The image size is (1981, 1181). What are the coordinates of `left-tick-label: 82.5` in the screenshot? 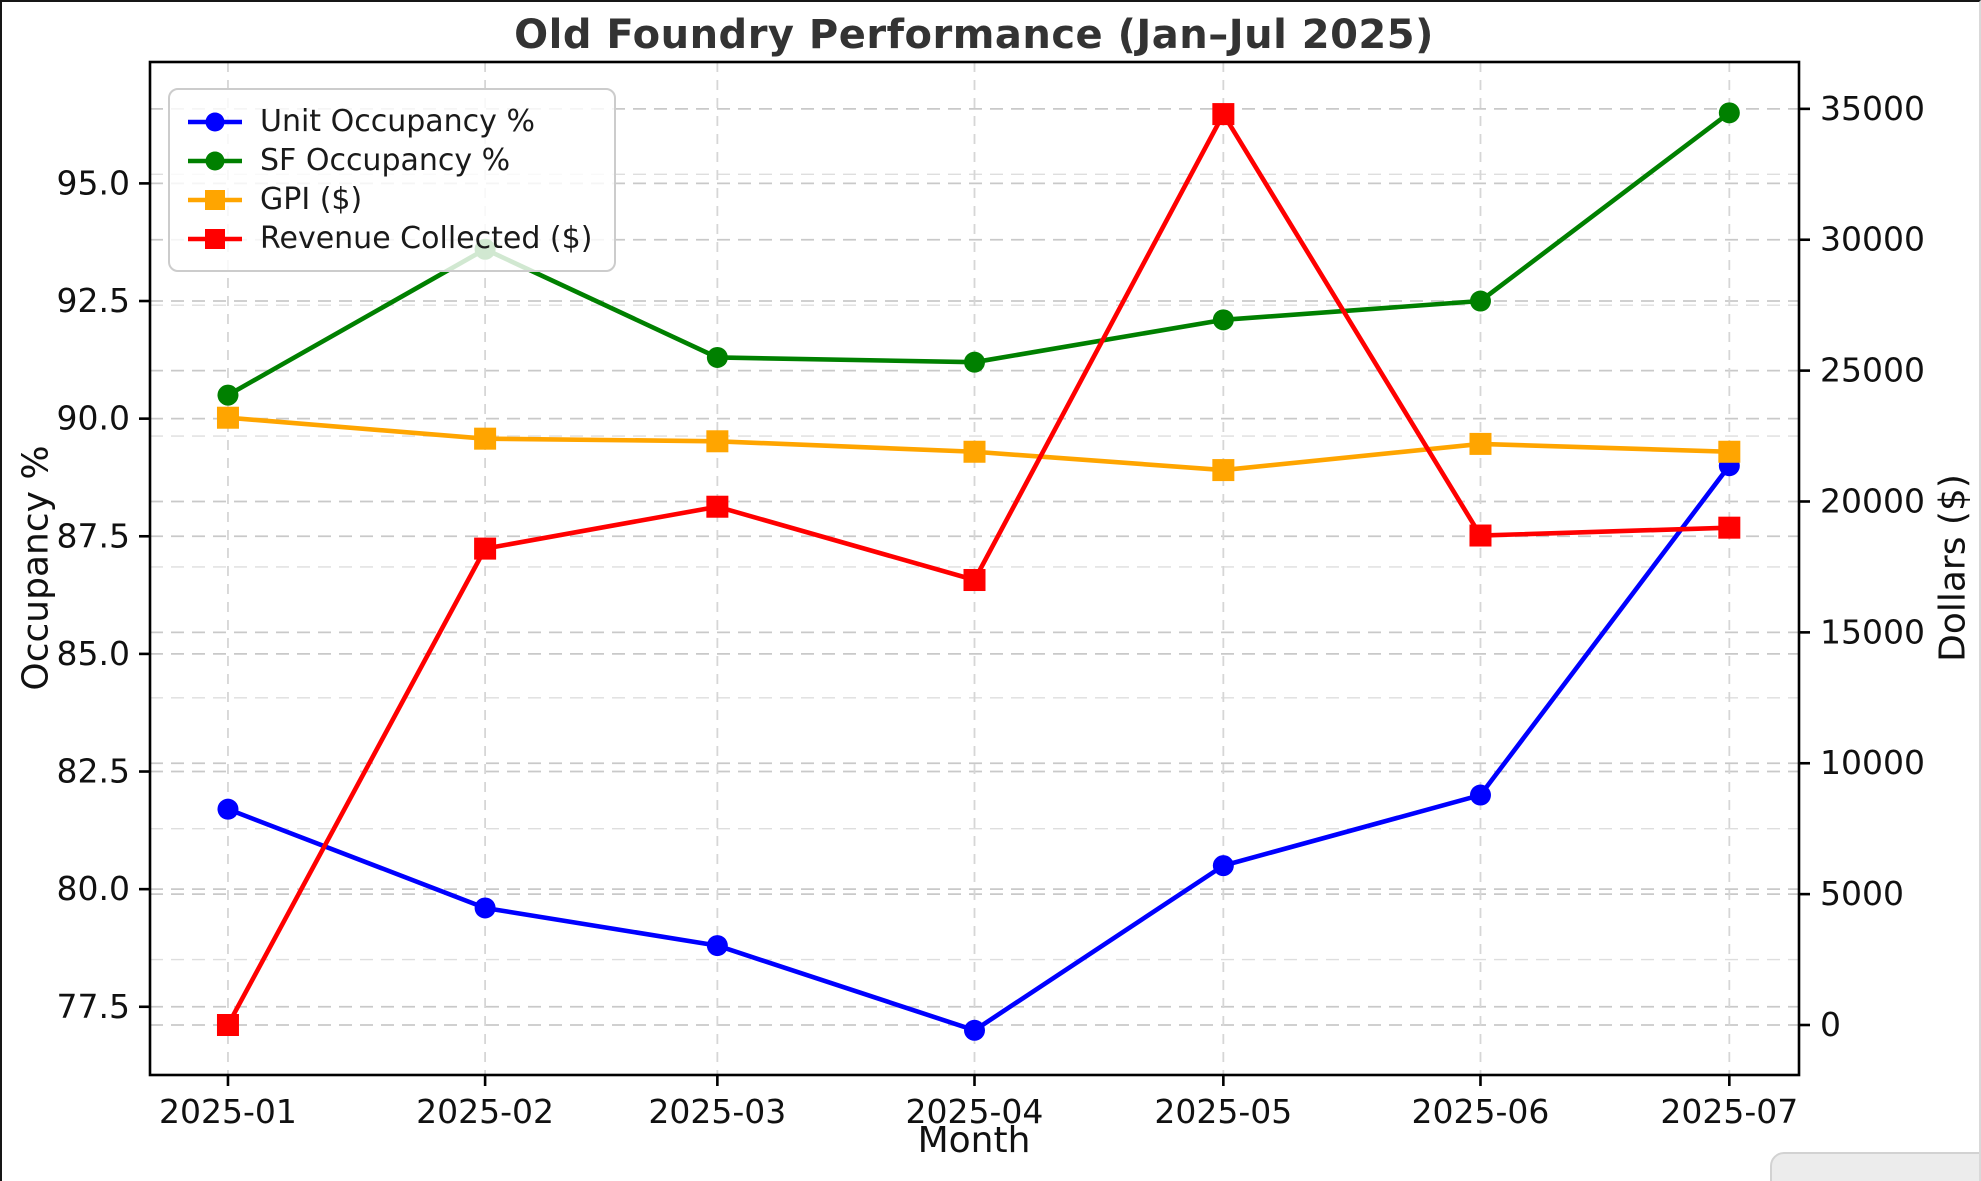 It's located at (93, 771).